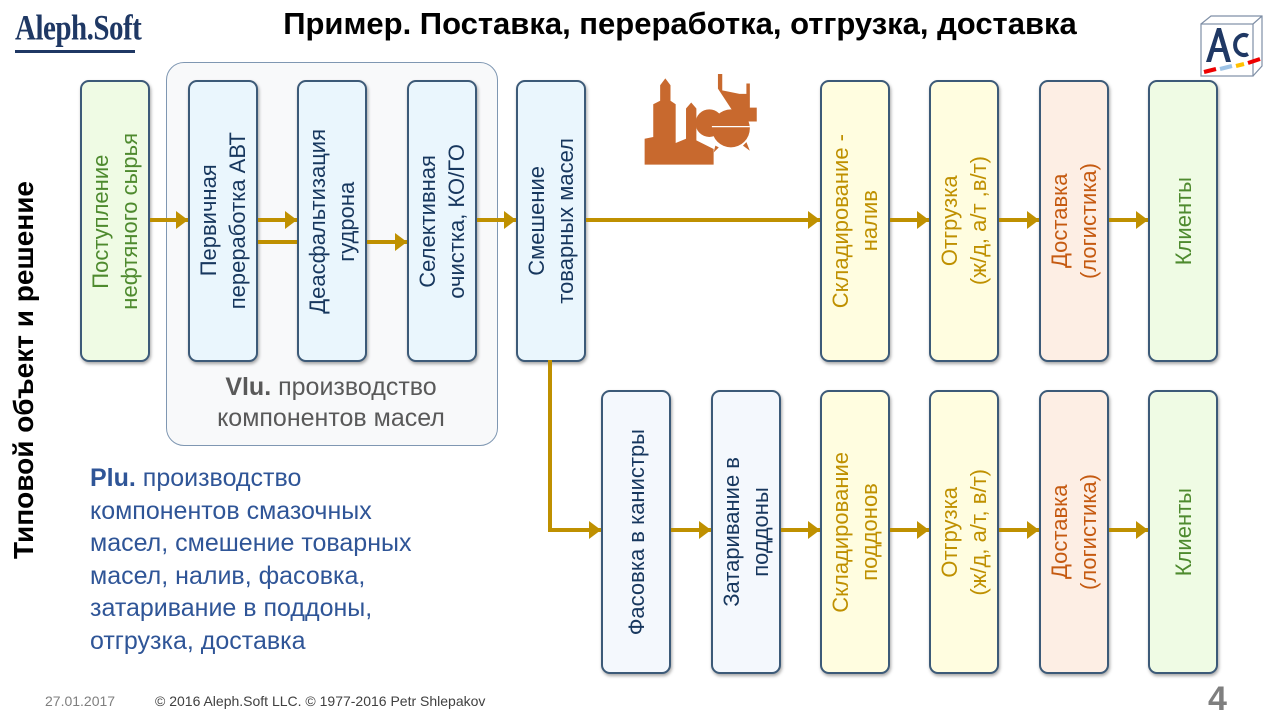 This screenshot has height=720, width=1280. Describe the element at coordinates (1231, 46) in the screenshot. I see `ac-cube-logo` at that location.